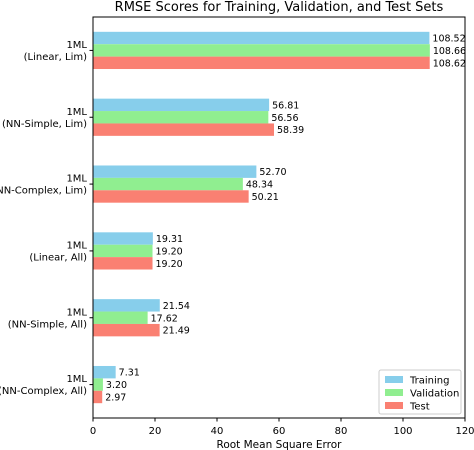 The height and width of the screenshot is (450, 474). What do you see at coordinates (47, 324) in the screenshot?
I see `category-label: (NN-Simple, All)` at bounding box center [47, 324].